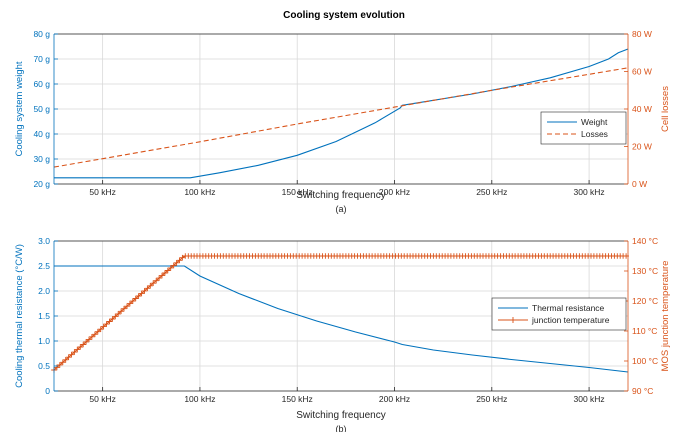 The height and width of the screenshot is (432, 688). I want to click on legend-marker, so click(513, 320).